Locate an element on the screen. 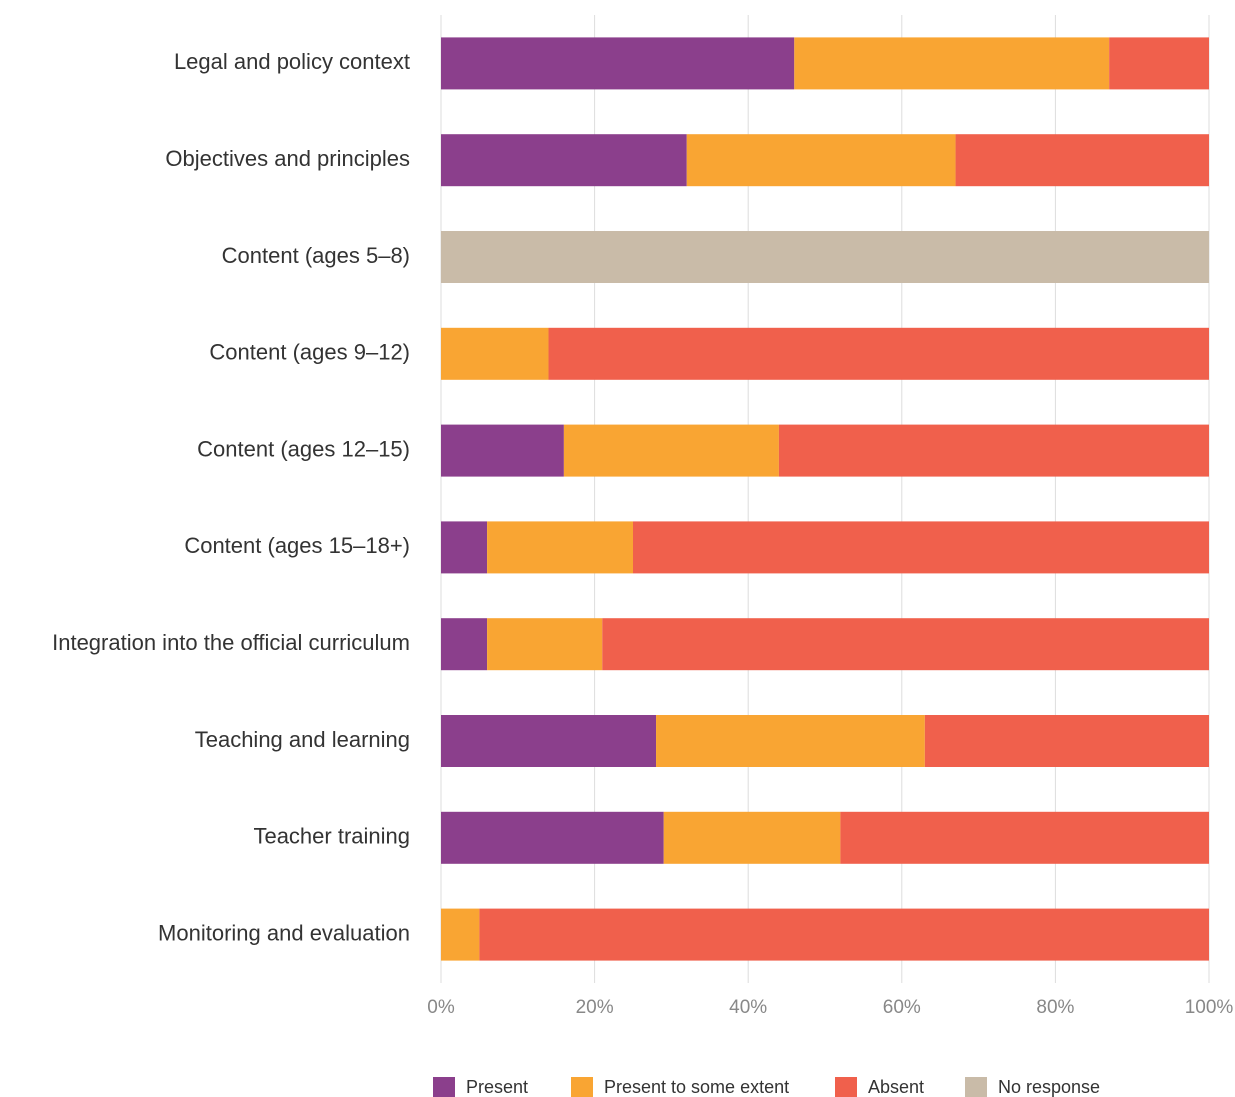  x-tick-label: 40% is located at coordinates (748, 1007).